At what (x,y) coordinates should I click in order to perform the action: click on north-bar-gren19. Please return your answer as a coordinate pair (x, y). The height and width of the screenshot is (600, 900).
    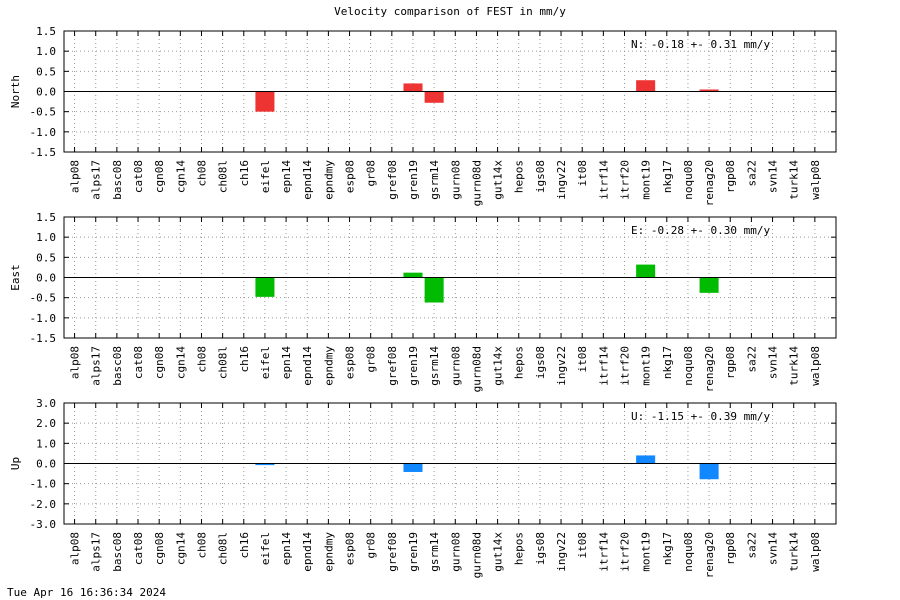
    Looking at the image, I should click on (413, 87).